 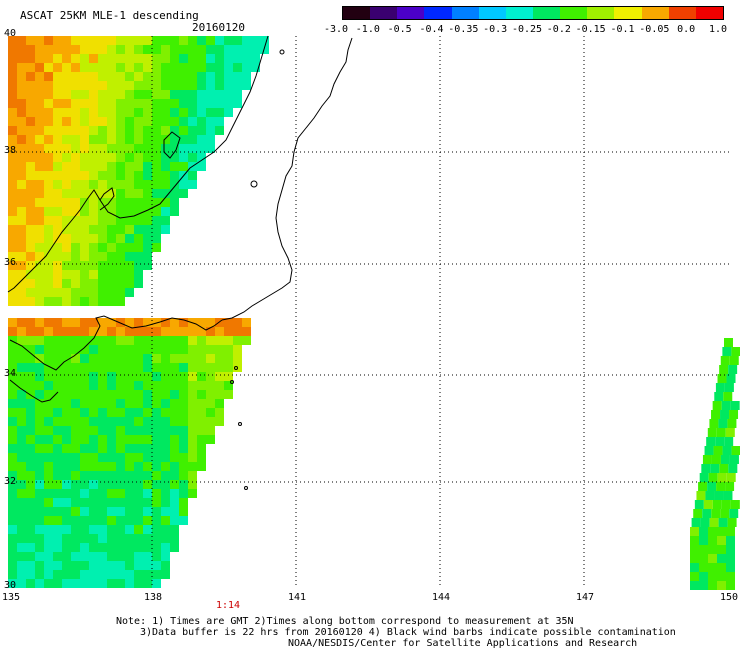 I want to click on colorbar-segment, so click(x=519, y=13).